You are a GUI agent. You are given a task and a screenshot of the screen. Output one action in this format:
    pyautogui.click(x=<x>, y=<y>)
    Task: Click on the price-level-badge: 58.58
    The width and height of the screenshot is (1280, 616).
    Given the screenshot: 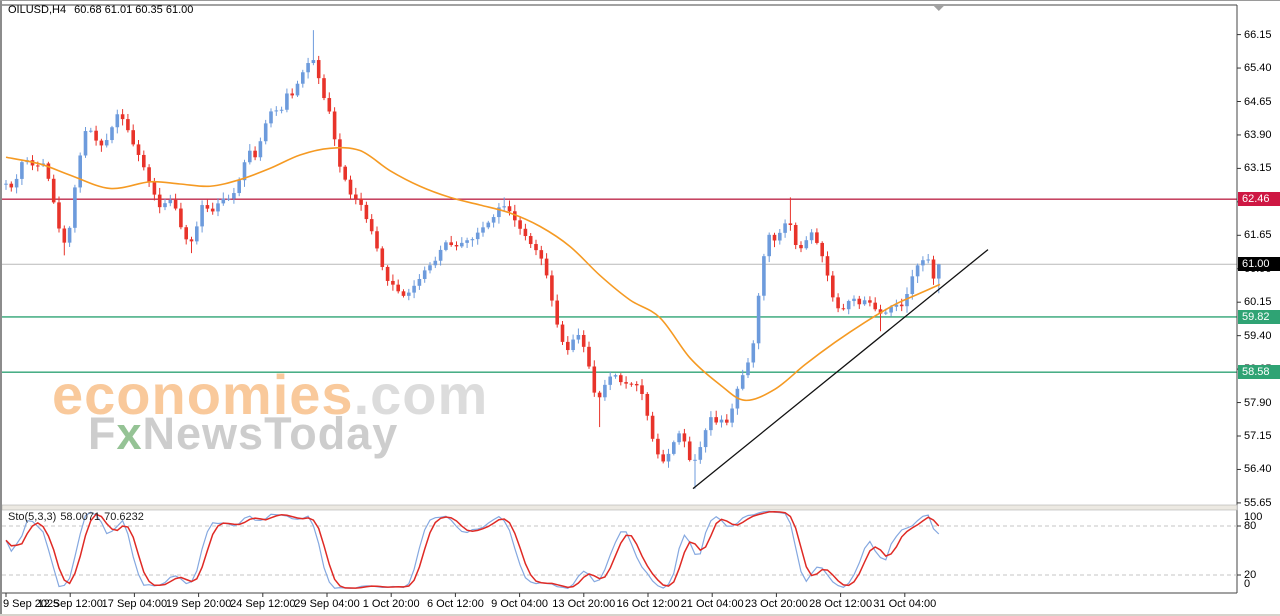 What is the action you would take?
    pyautogui.click(x=1259, y=372)
    